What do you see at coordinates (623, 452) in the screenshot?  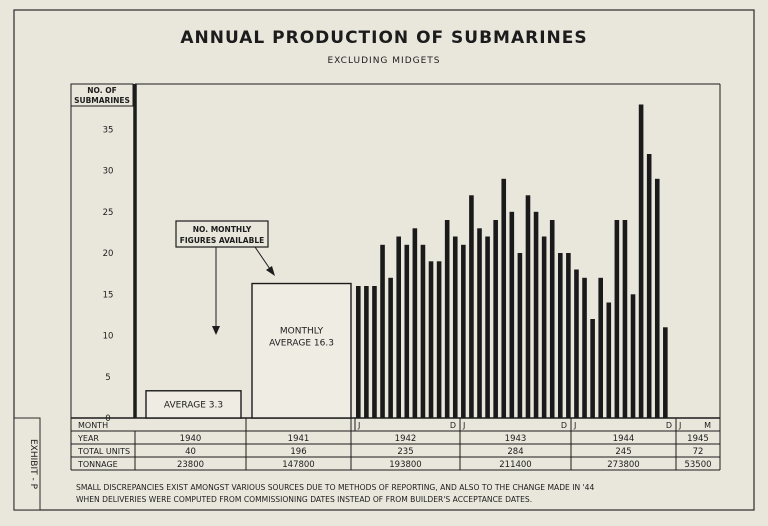 I see `table-cell: 245` at bounding box center [623, 452].